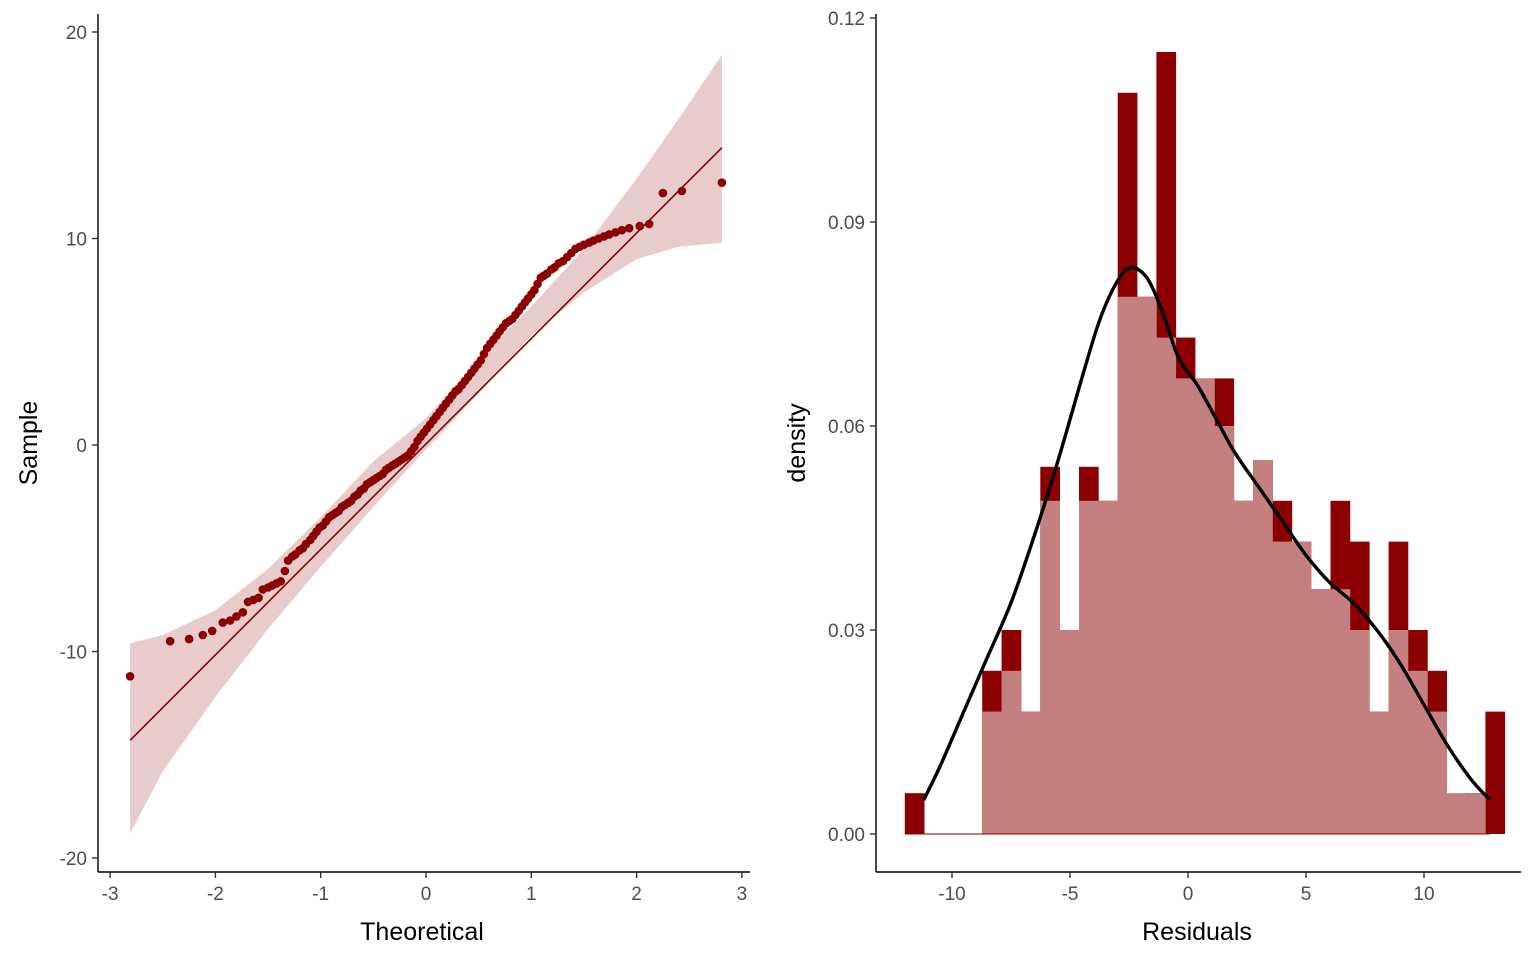  Describe the element at coordinates (797, 443) in the screenshot. I see `y-axis-title: density` at that location.